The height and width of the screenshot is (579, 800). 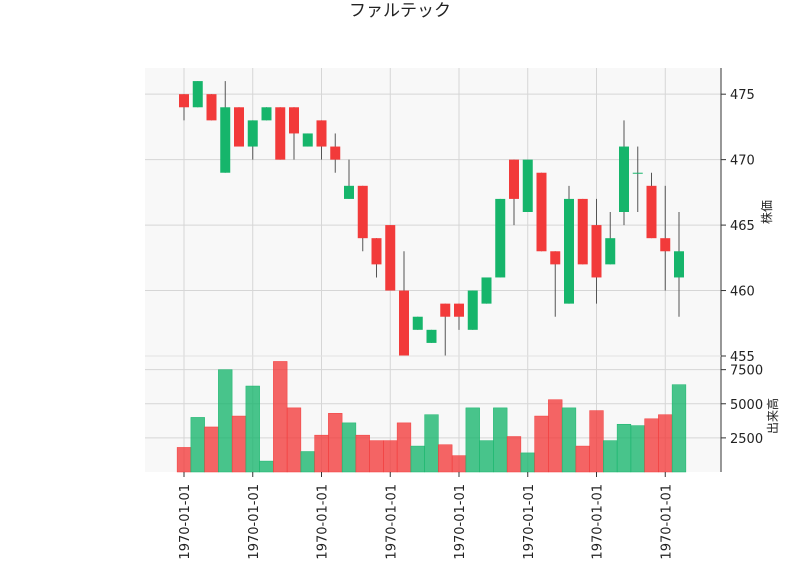 I want to click on volume-tick-label: 5000, so click(x=746, y=405).